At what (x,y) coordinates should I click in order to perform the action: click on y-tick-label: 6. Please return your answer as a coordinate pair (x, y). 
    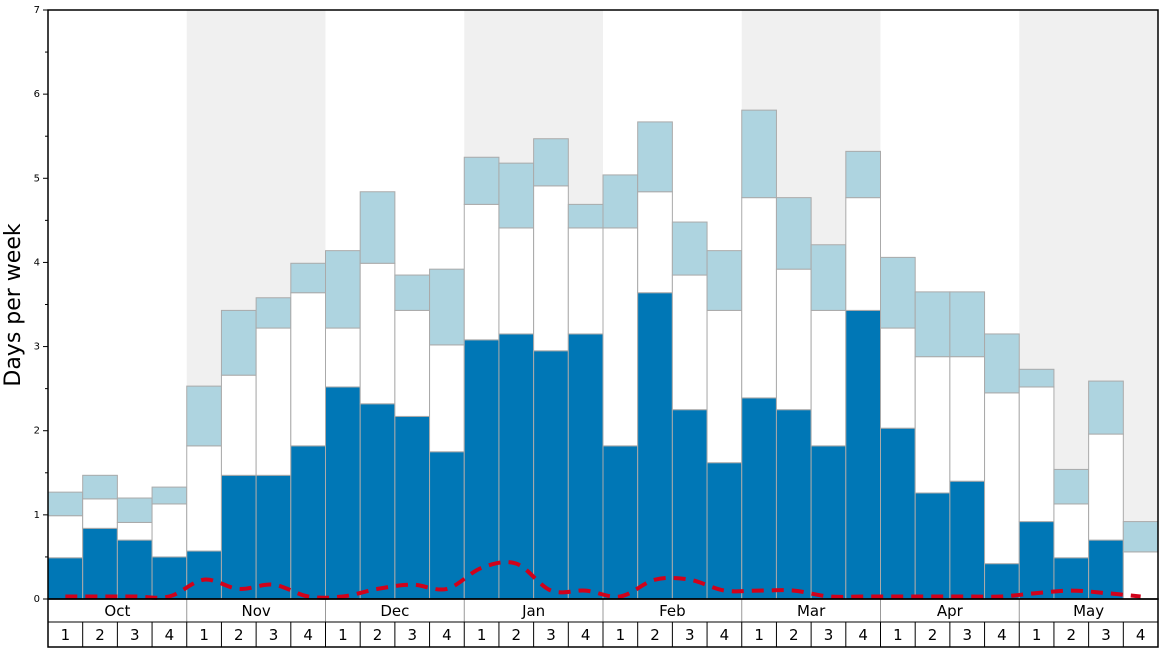
    Looking at the image, I should click on (37, 94).